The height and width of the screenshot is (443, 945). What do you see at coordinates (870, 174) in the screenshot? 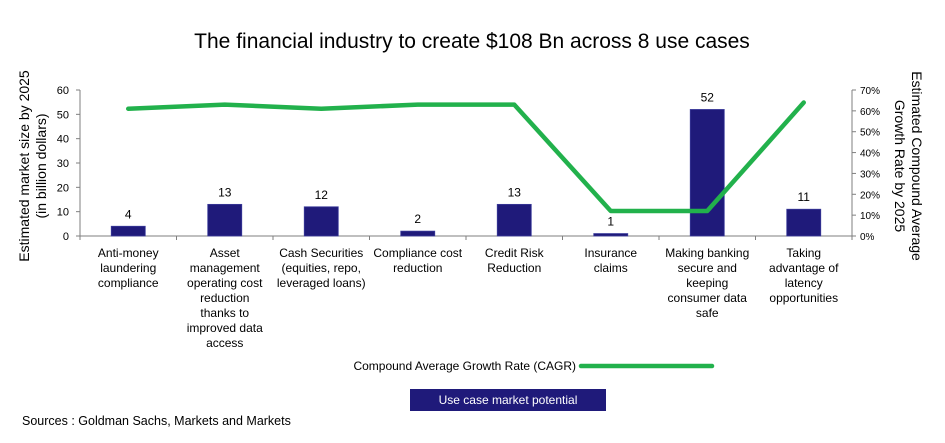
I see `y2-tick-label: 30%` at bounding box center [870, 174].